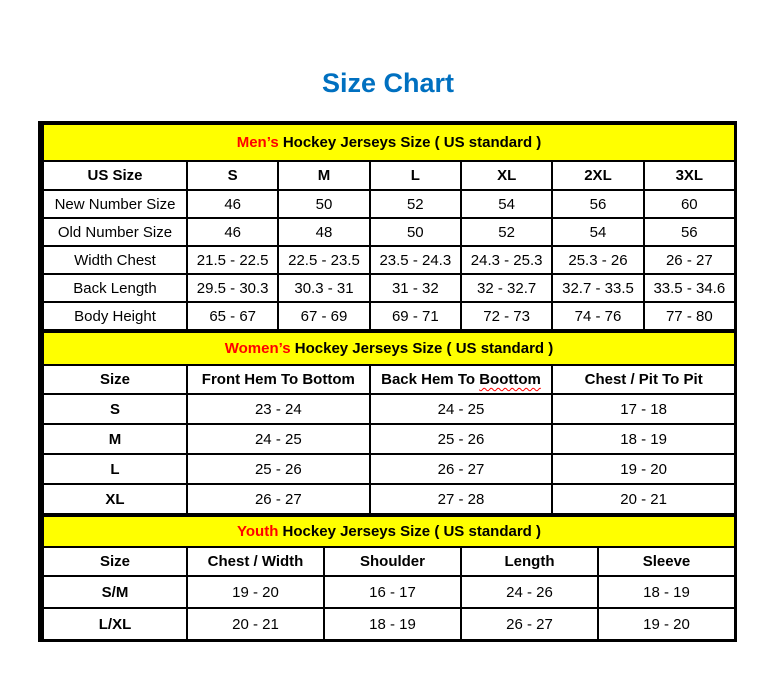 The width and height of the screenshot is (776, 692). Describe the element at coordinates (415, 316) in the screenshot. I see `size-value-cell: 69 - 71` at that location.